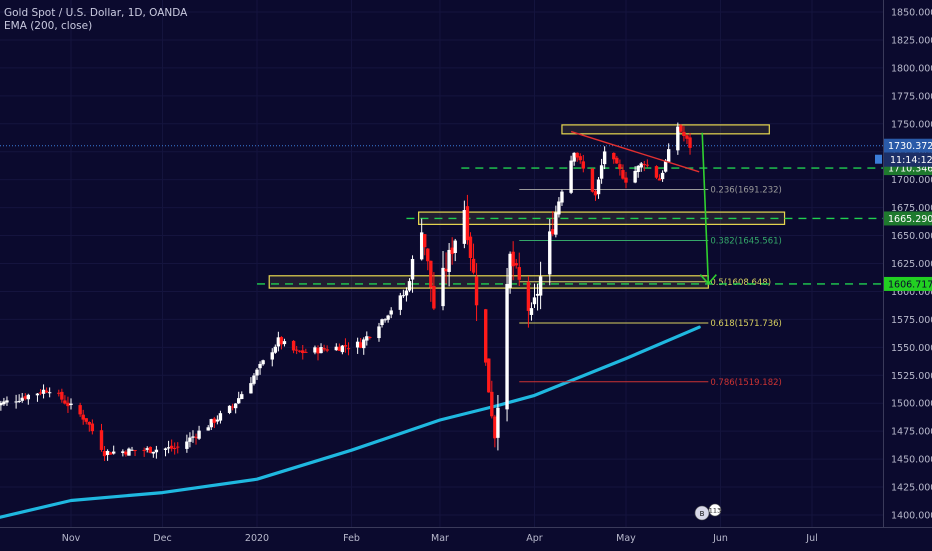 The image size is (932, 551). What do you see at coordinates (907, 266) in the screenshot?
I see `price-axis` at bounding box center [907, 266].